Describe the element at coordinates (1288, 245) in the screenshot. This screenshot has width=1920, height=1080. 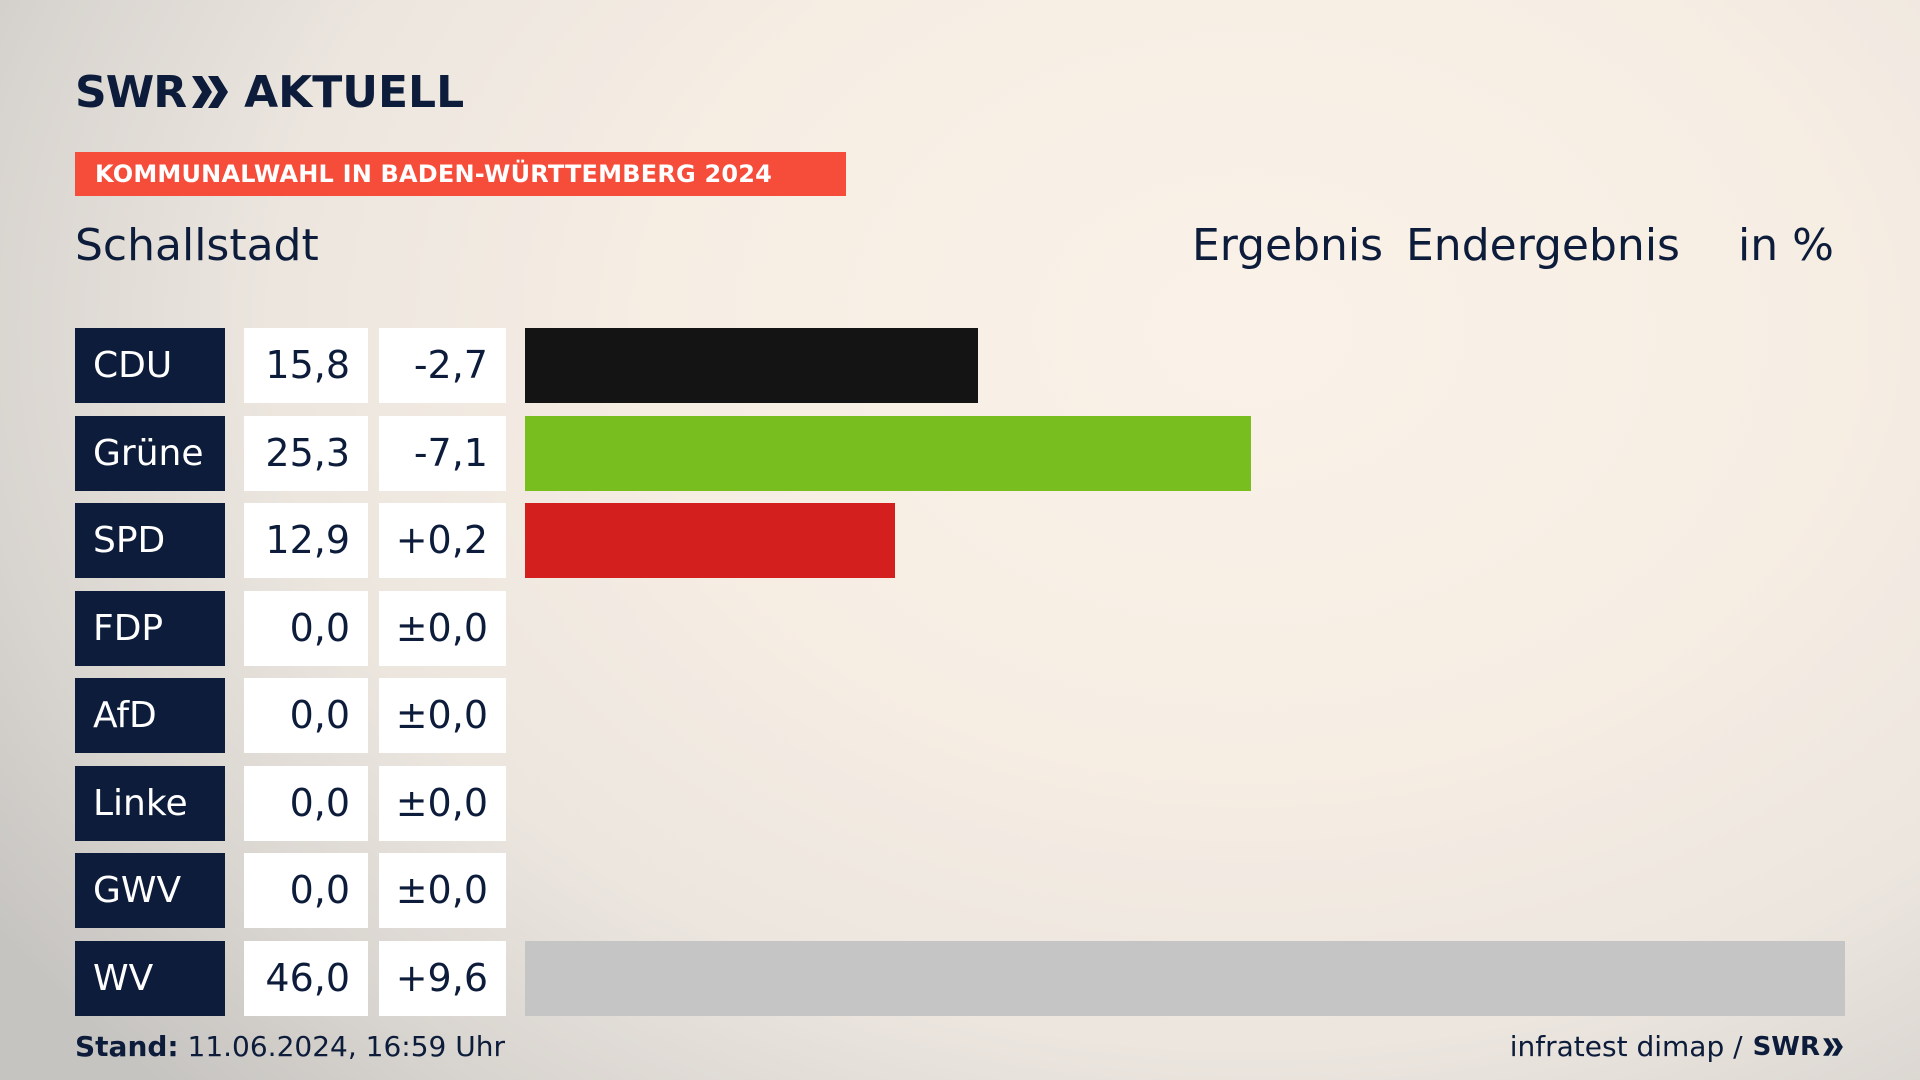
I see `header-result: Ergebnis` at that location.